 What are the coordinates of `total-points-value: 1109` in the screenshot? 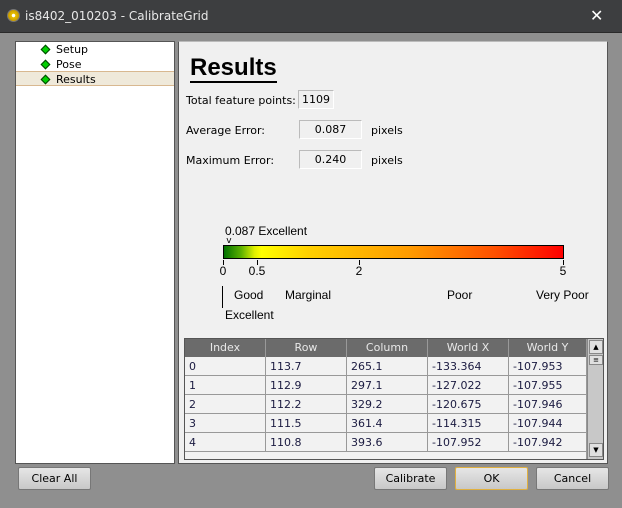 It's located at (316, 99).